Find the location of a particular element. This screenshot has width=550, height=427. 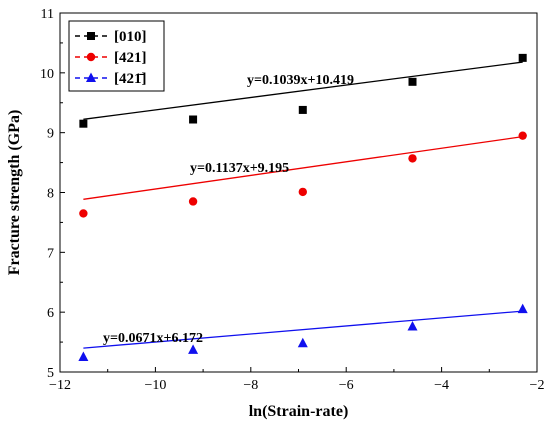

y-tick-label: 11 is located at coordinates (47, 14).